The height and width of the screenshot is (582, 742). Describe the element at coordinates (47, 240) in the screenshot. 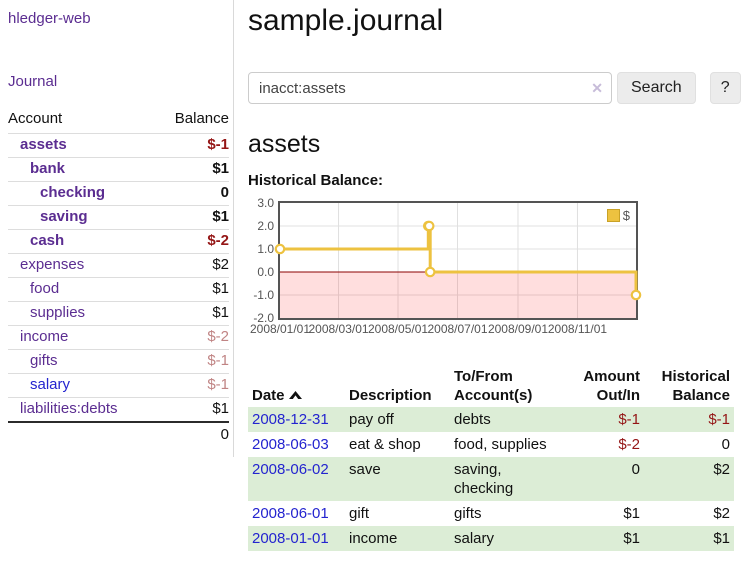

I see `sidebar-account-link: cash` at that location.